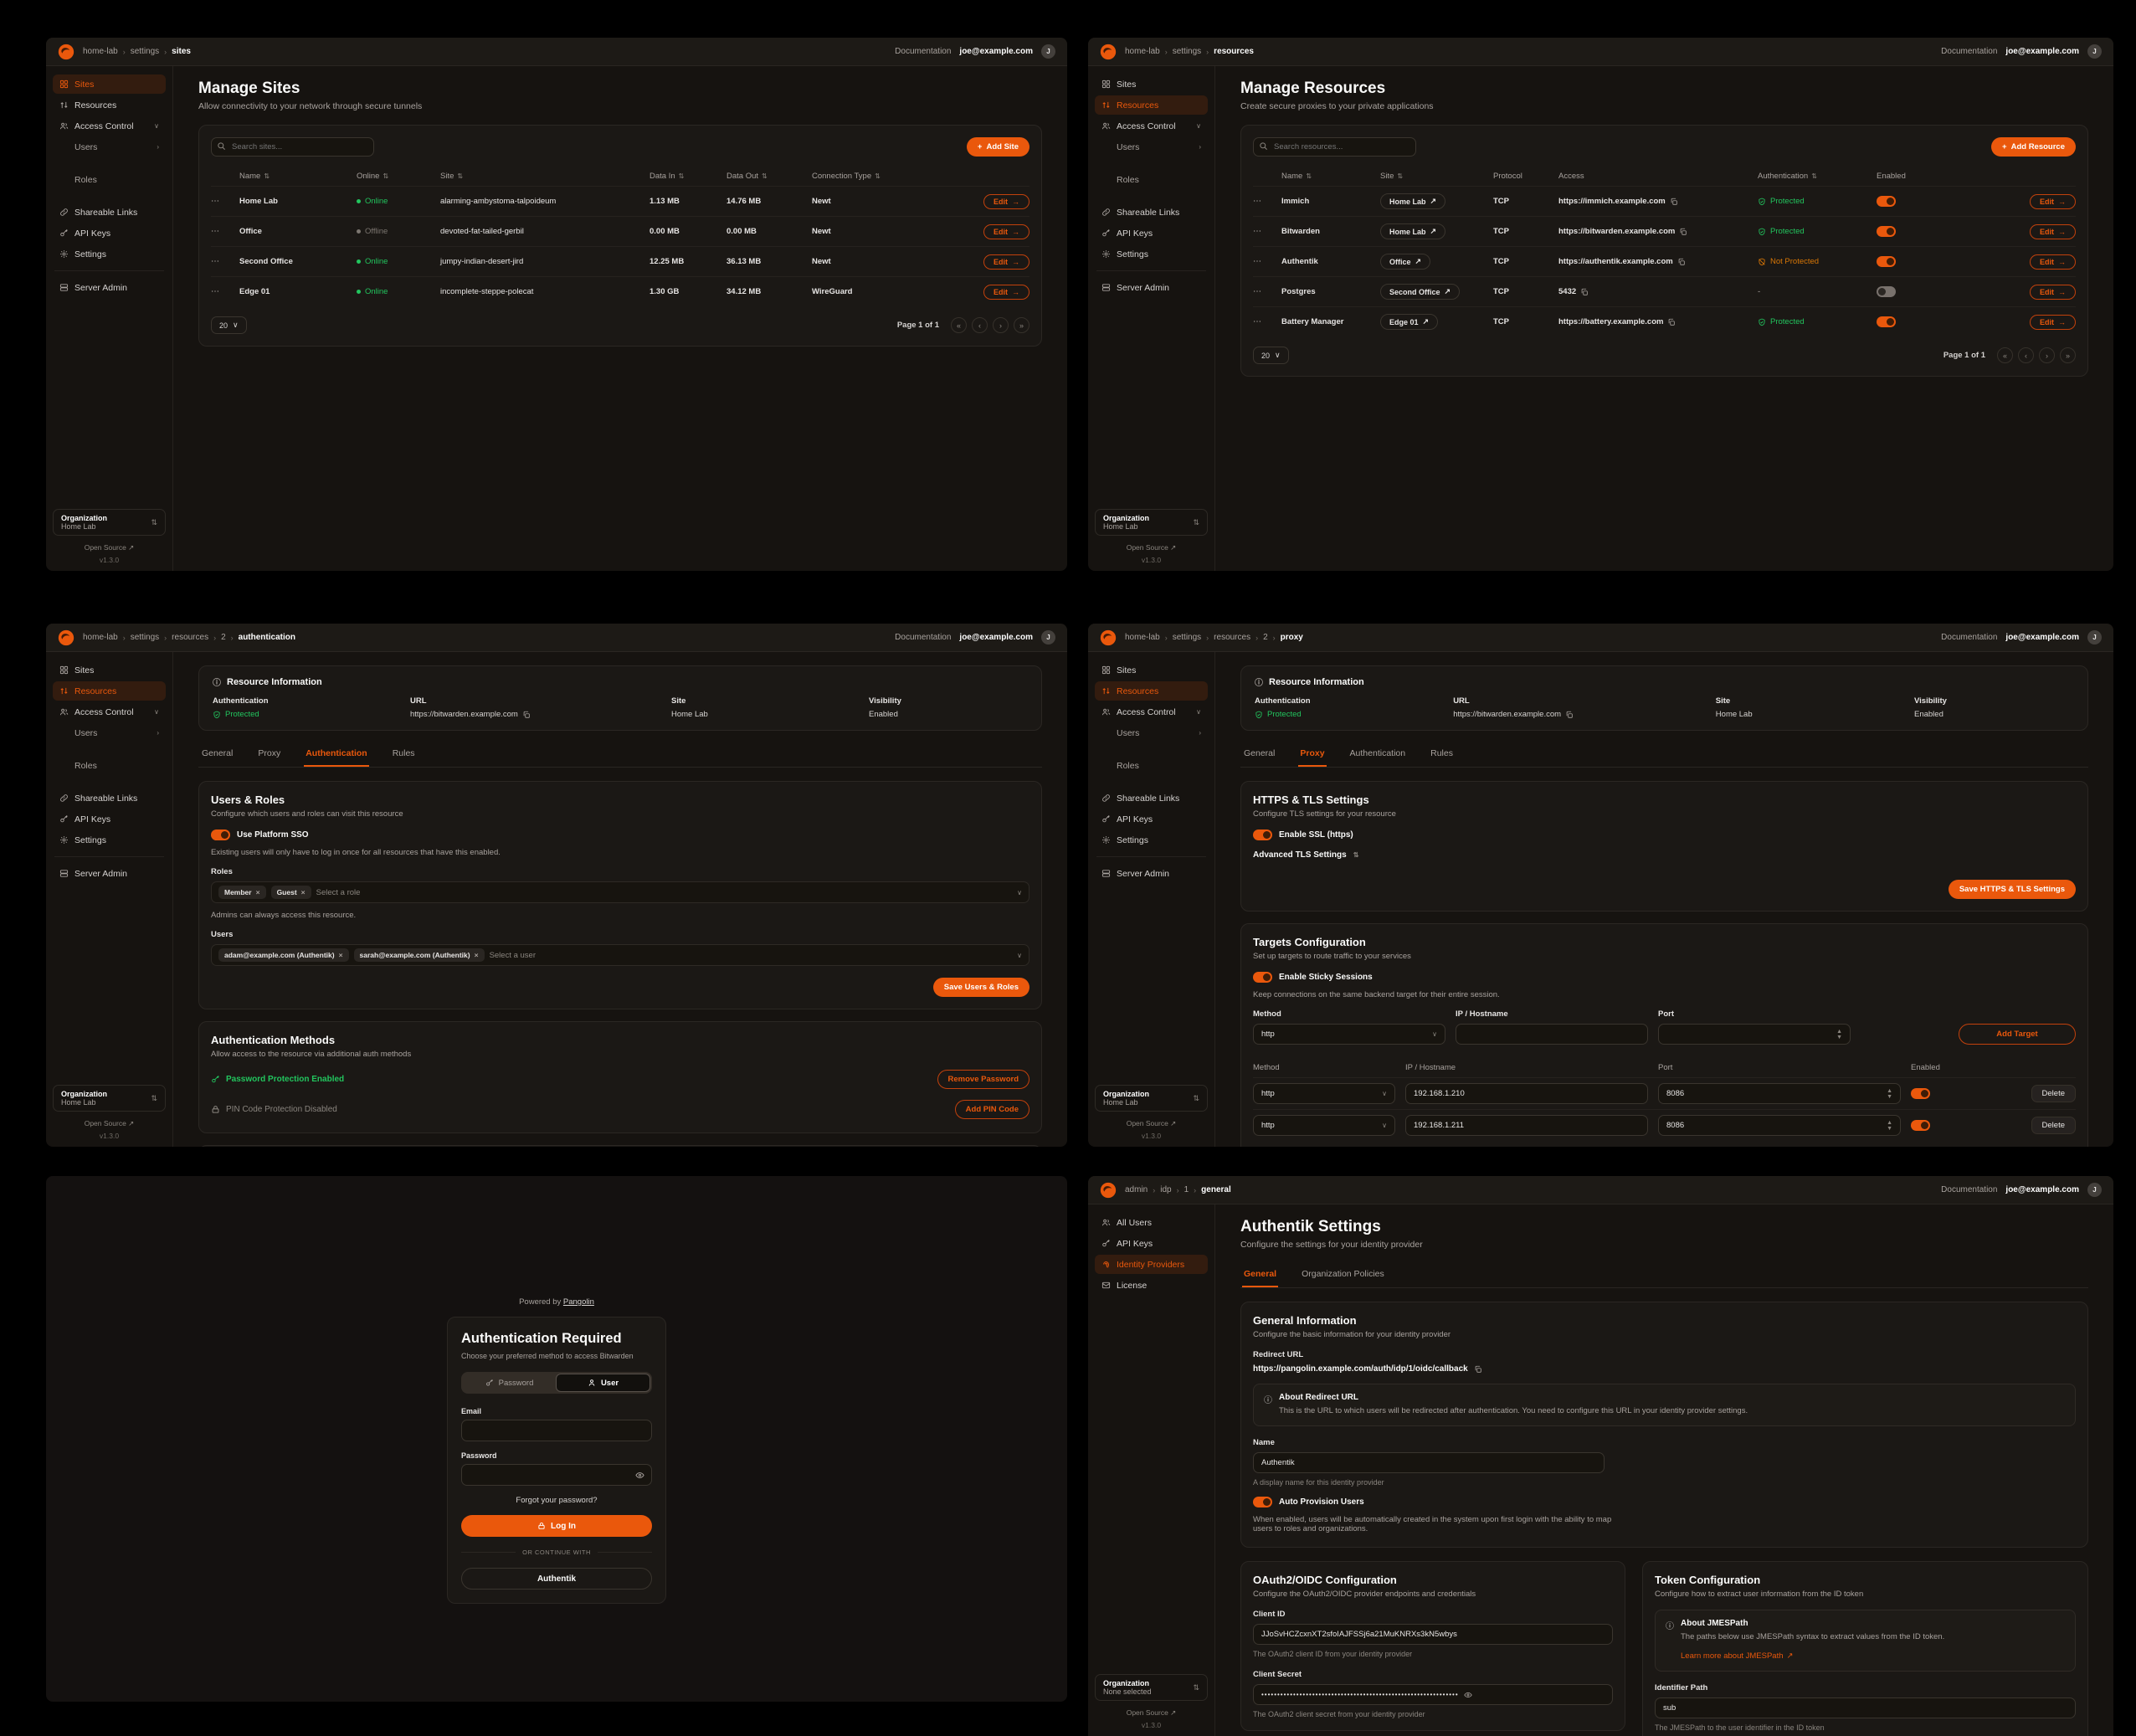  What do you see at coordinates (1324, 1125) in the screenshot?
I see `method-select: http ∨` at bounding box center [1324, 1125].